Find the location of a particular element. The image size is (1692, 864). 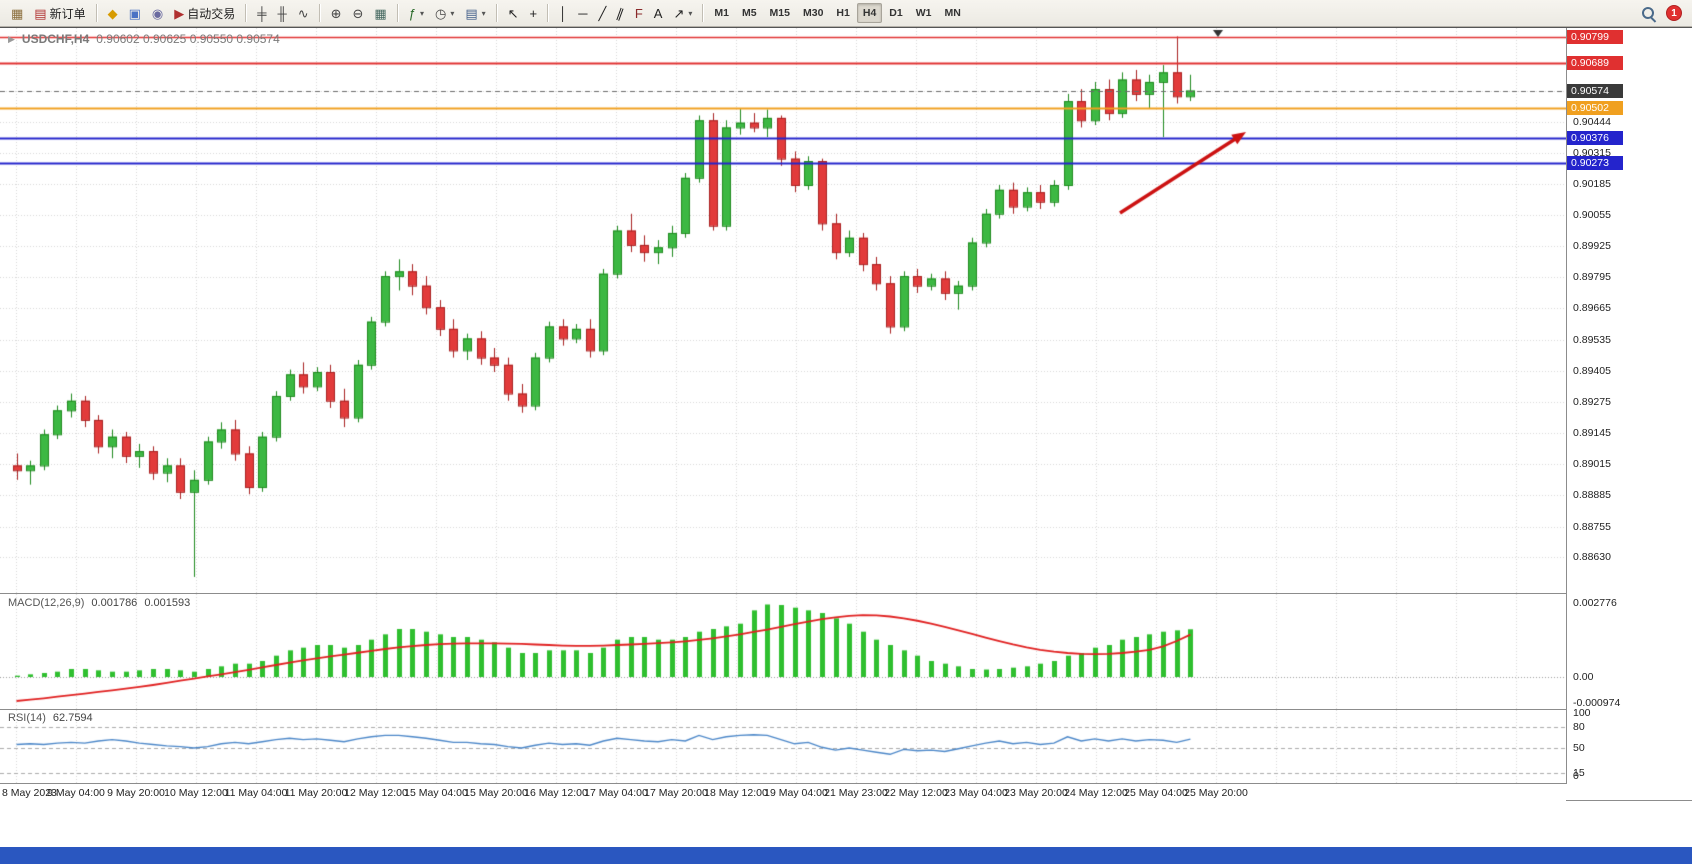

timeframe-button-h4: H4 is located at coordinates (869, 13).